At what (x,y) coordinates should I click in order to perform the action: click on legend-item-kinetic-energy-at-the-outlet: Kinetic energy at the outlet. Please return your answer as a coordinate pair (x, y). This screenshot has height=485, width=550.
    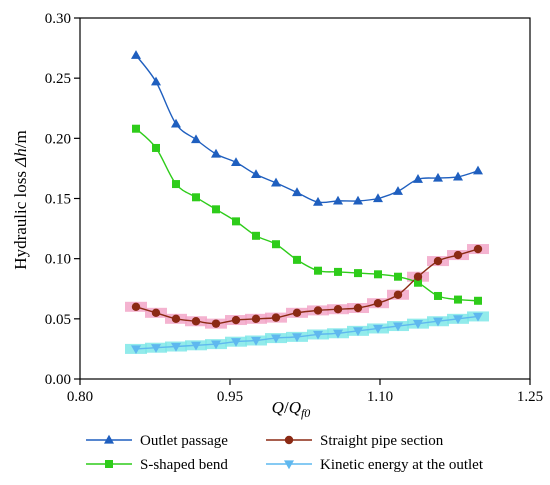
    Looking at the image, I should click on (375, 465).